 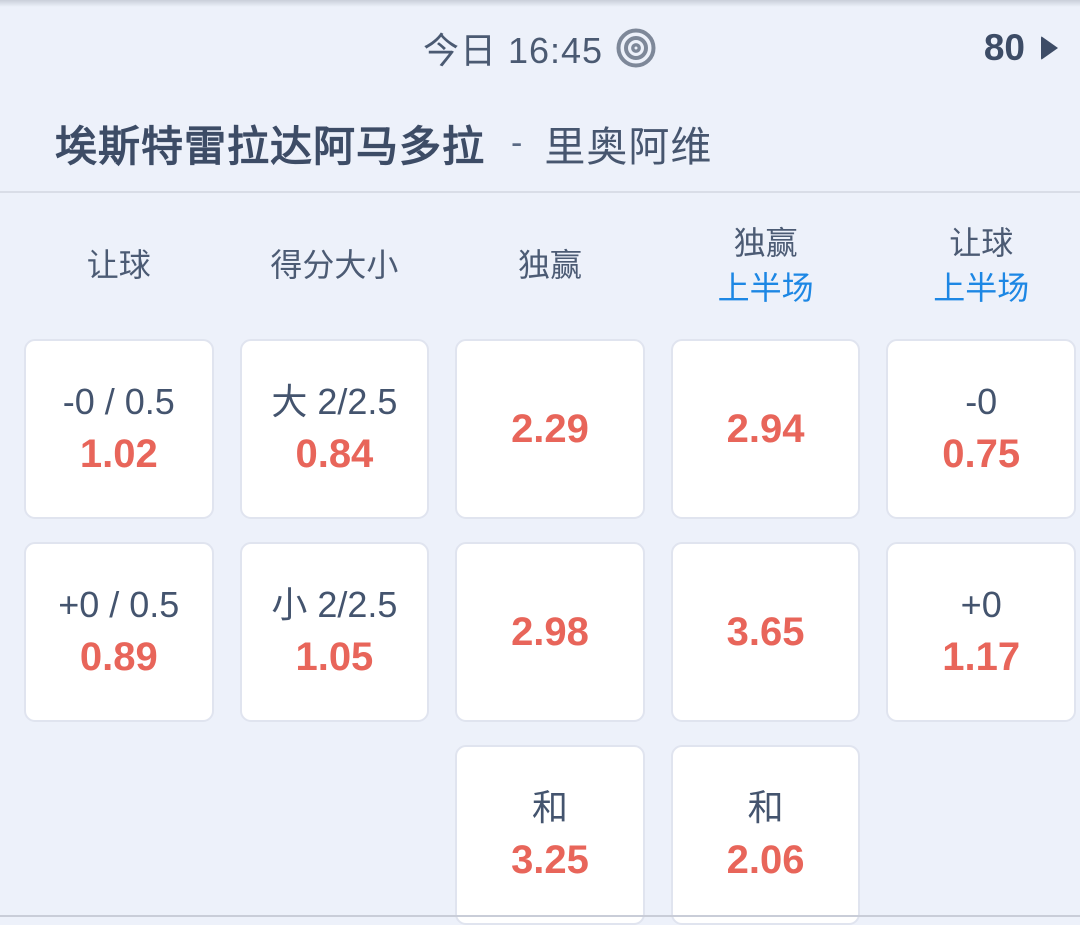 I want to click on markets-count: 80, so click(x=1004, y=47).